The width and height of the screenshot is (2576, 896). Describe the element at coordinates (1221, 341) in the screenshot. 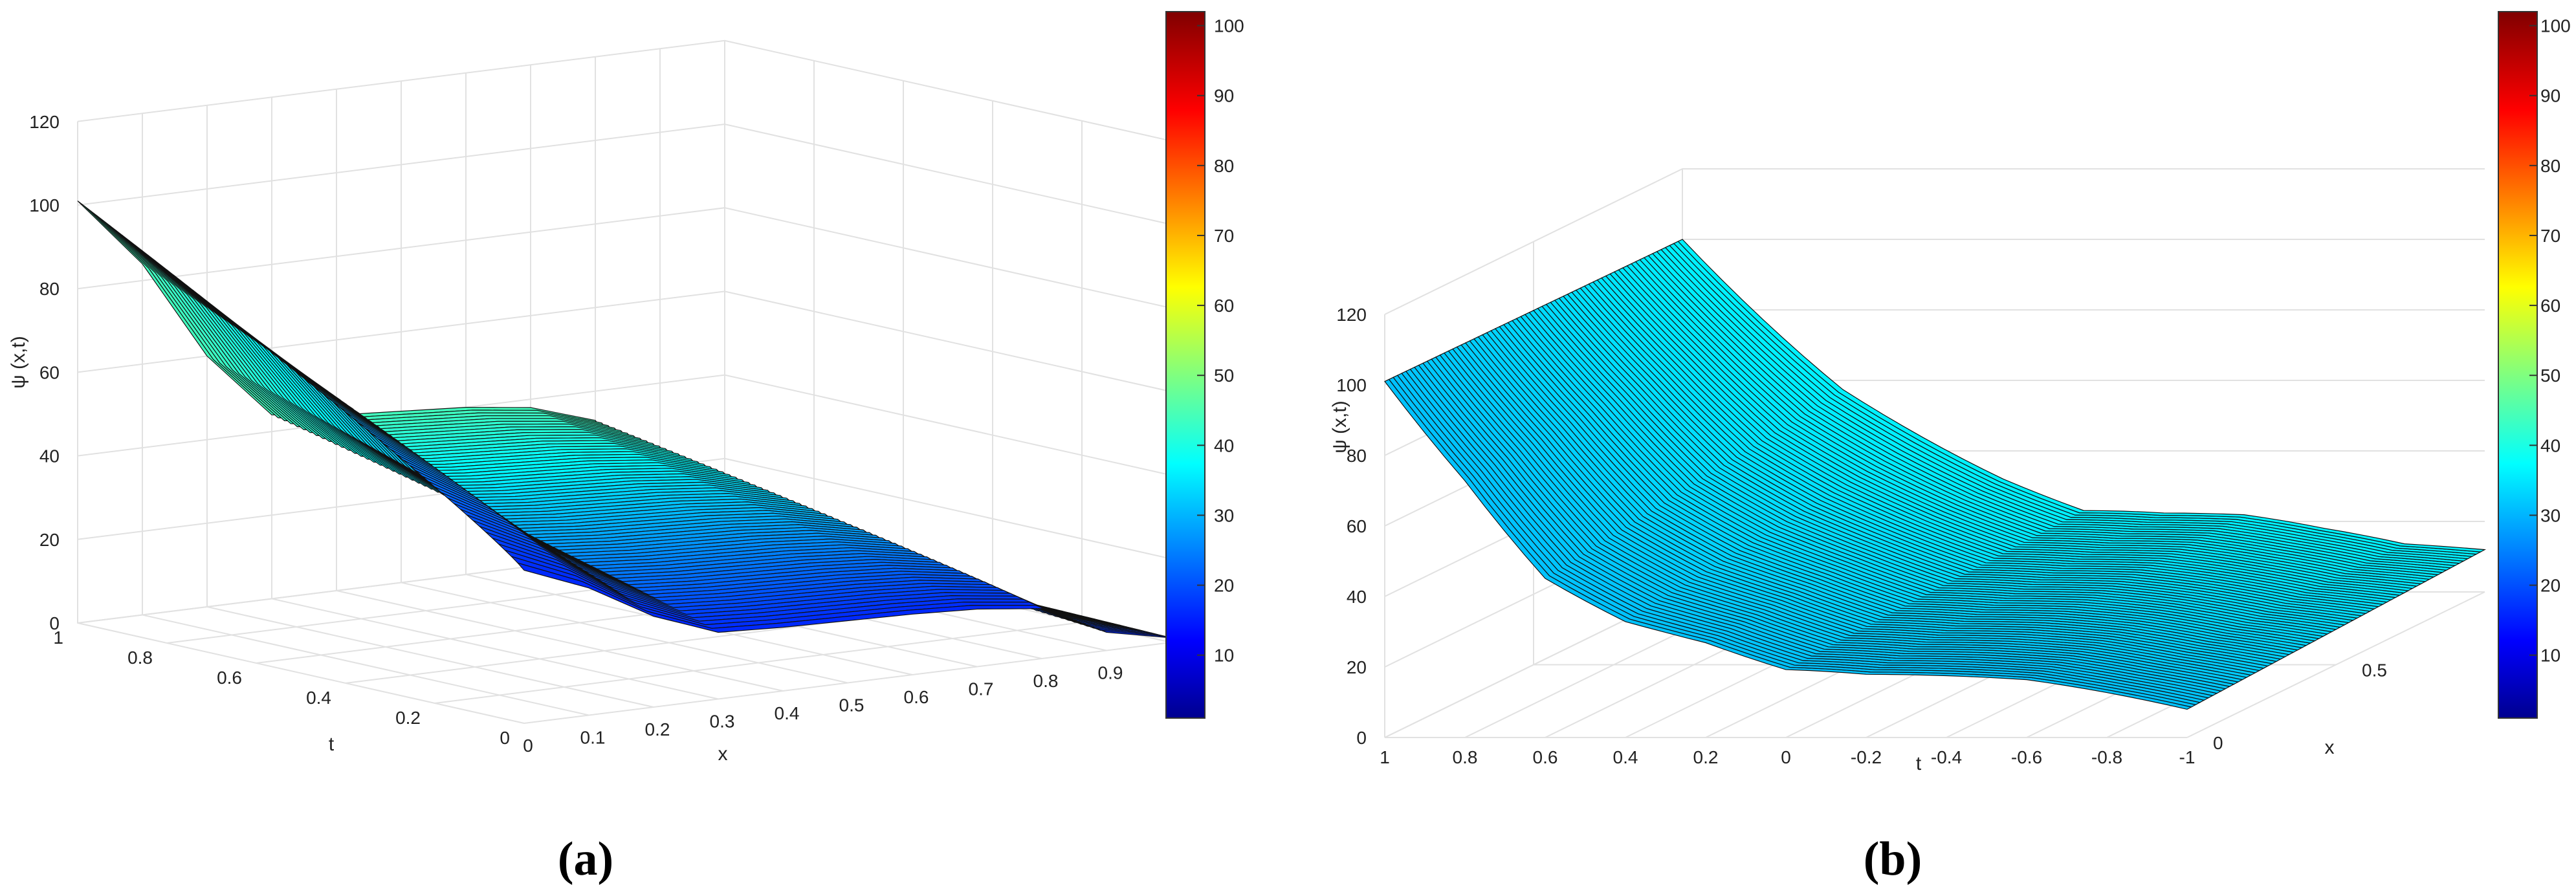

I see `colorbar-ticks-a: 10 20 30 40 50 60 70 80 90 100` at that location.